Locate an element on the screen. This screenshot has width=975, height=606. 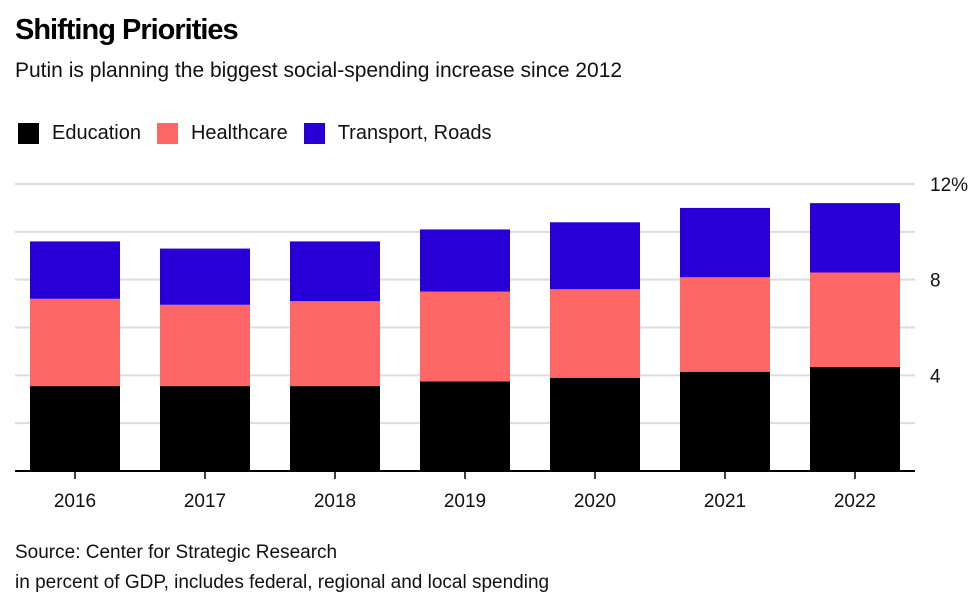
y-tick-label: 4 is located at coordinates (935, 376).